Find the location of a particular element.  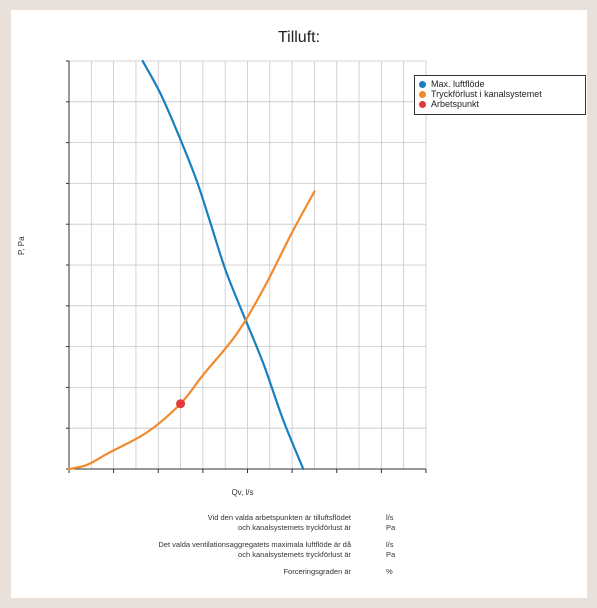

y-axis-label: P, Pa is located at coordinates (21, 245).